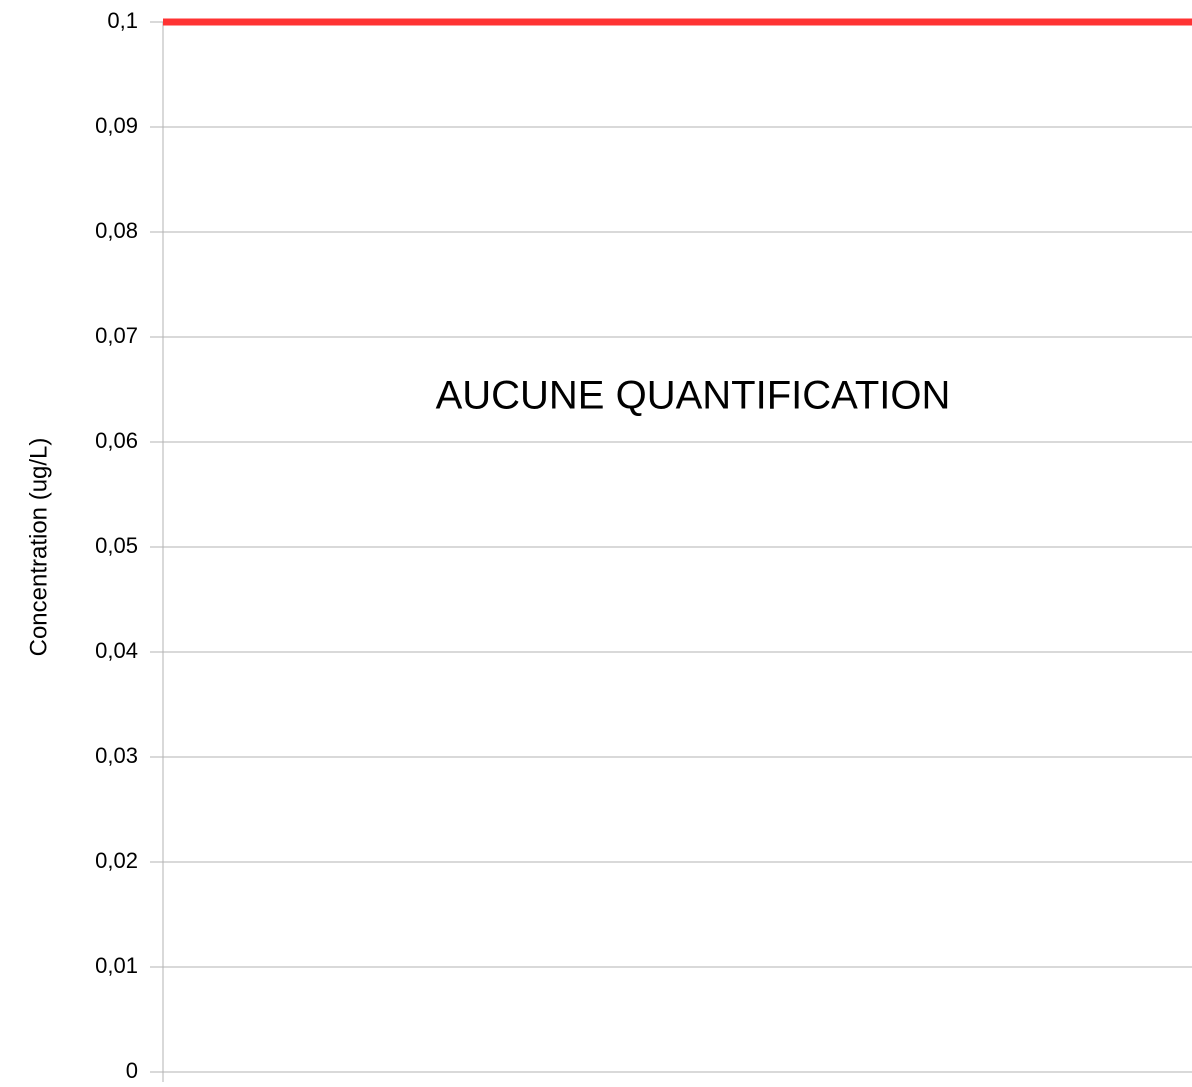 Image resolution: width=1192 pixels, height=1087 pixels. I want to click on y-tick-label: 0,08, so click(116, 230).